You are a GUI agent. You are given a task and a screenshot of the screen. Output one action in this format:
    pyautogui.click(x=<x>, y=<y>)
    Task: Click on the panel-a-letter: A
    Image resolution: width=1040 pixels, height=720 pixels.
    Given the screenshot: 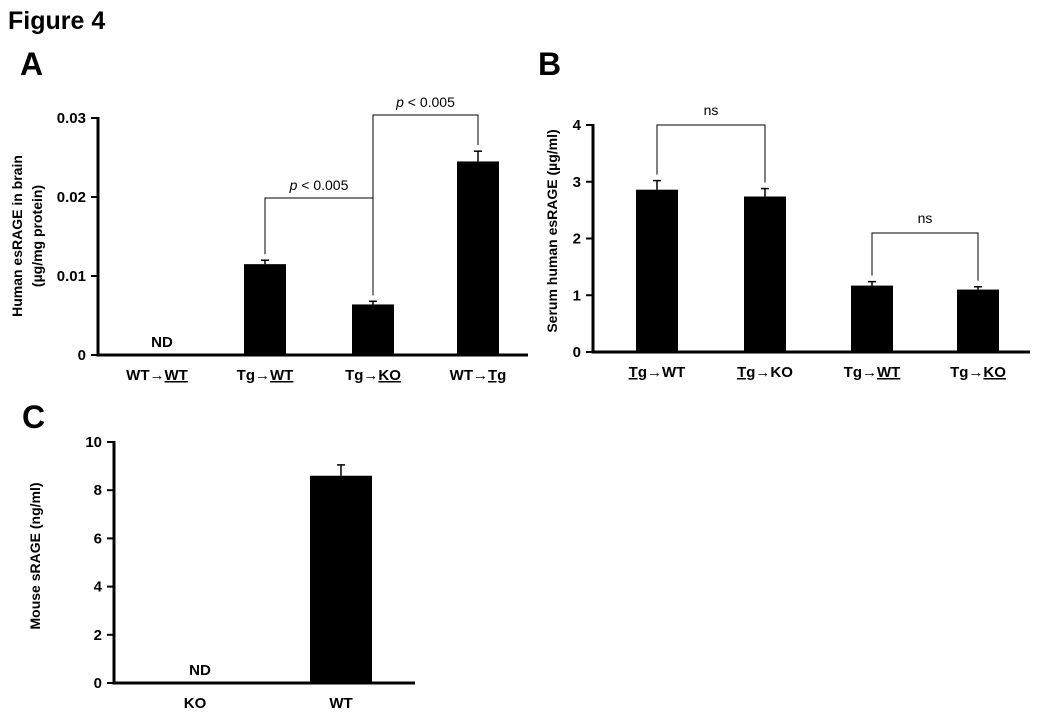 What is the action you would take?
    pyautogui.click(x=31, y=64)
    